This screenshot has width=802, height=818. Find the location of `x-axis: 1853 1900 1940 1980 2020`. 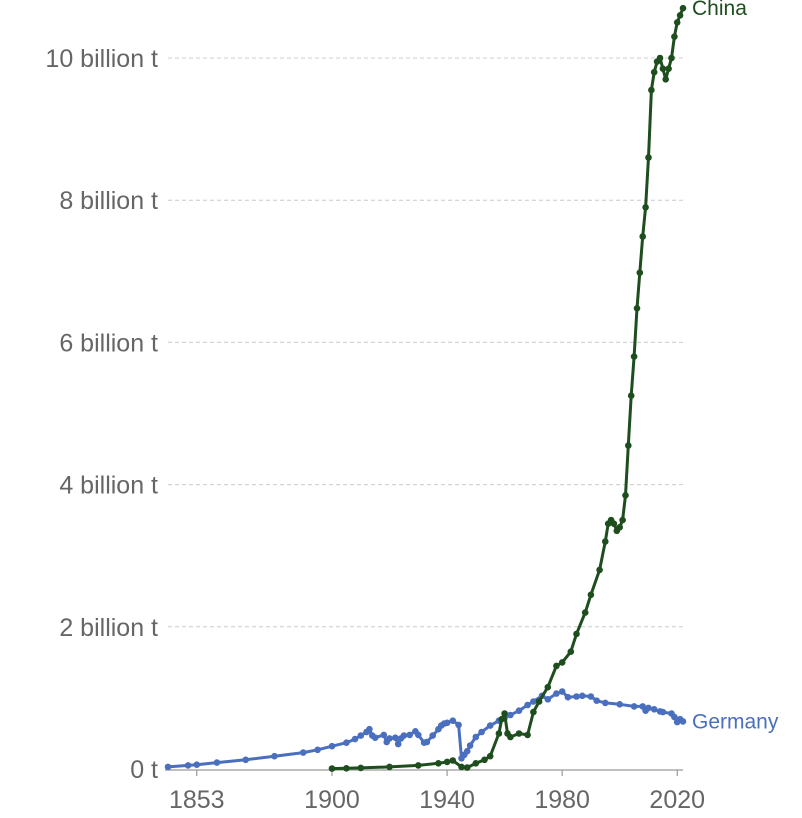

x-axis: 1853 1900 1940 1980 2020 is located at coordinates (435, 791).